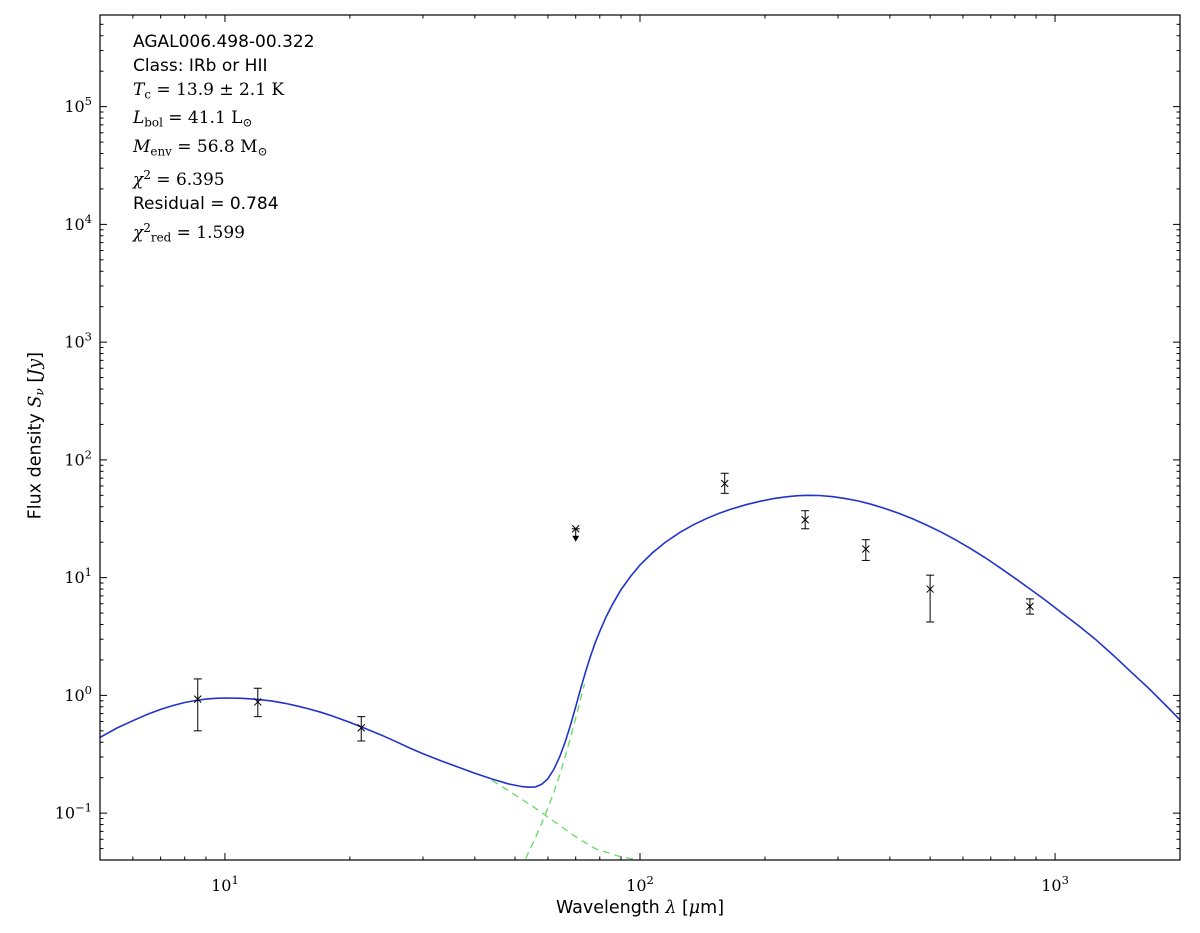 The image size is (1200, 933). Describe the element at coordinates (35, 367) in the screenshot. I see `text-segment: Jy` at that location.